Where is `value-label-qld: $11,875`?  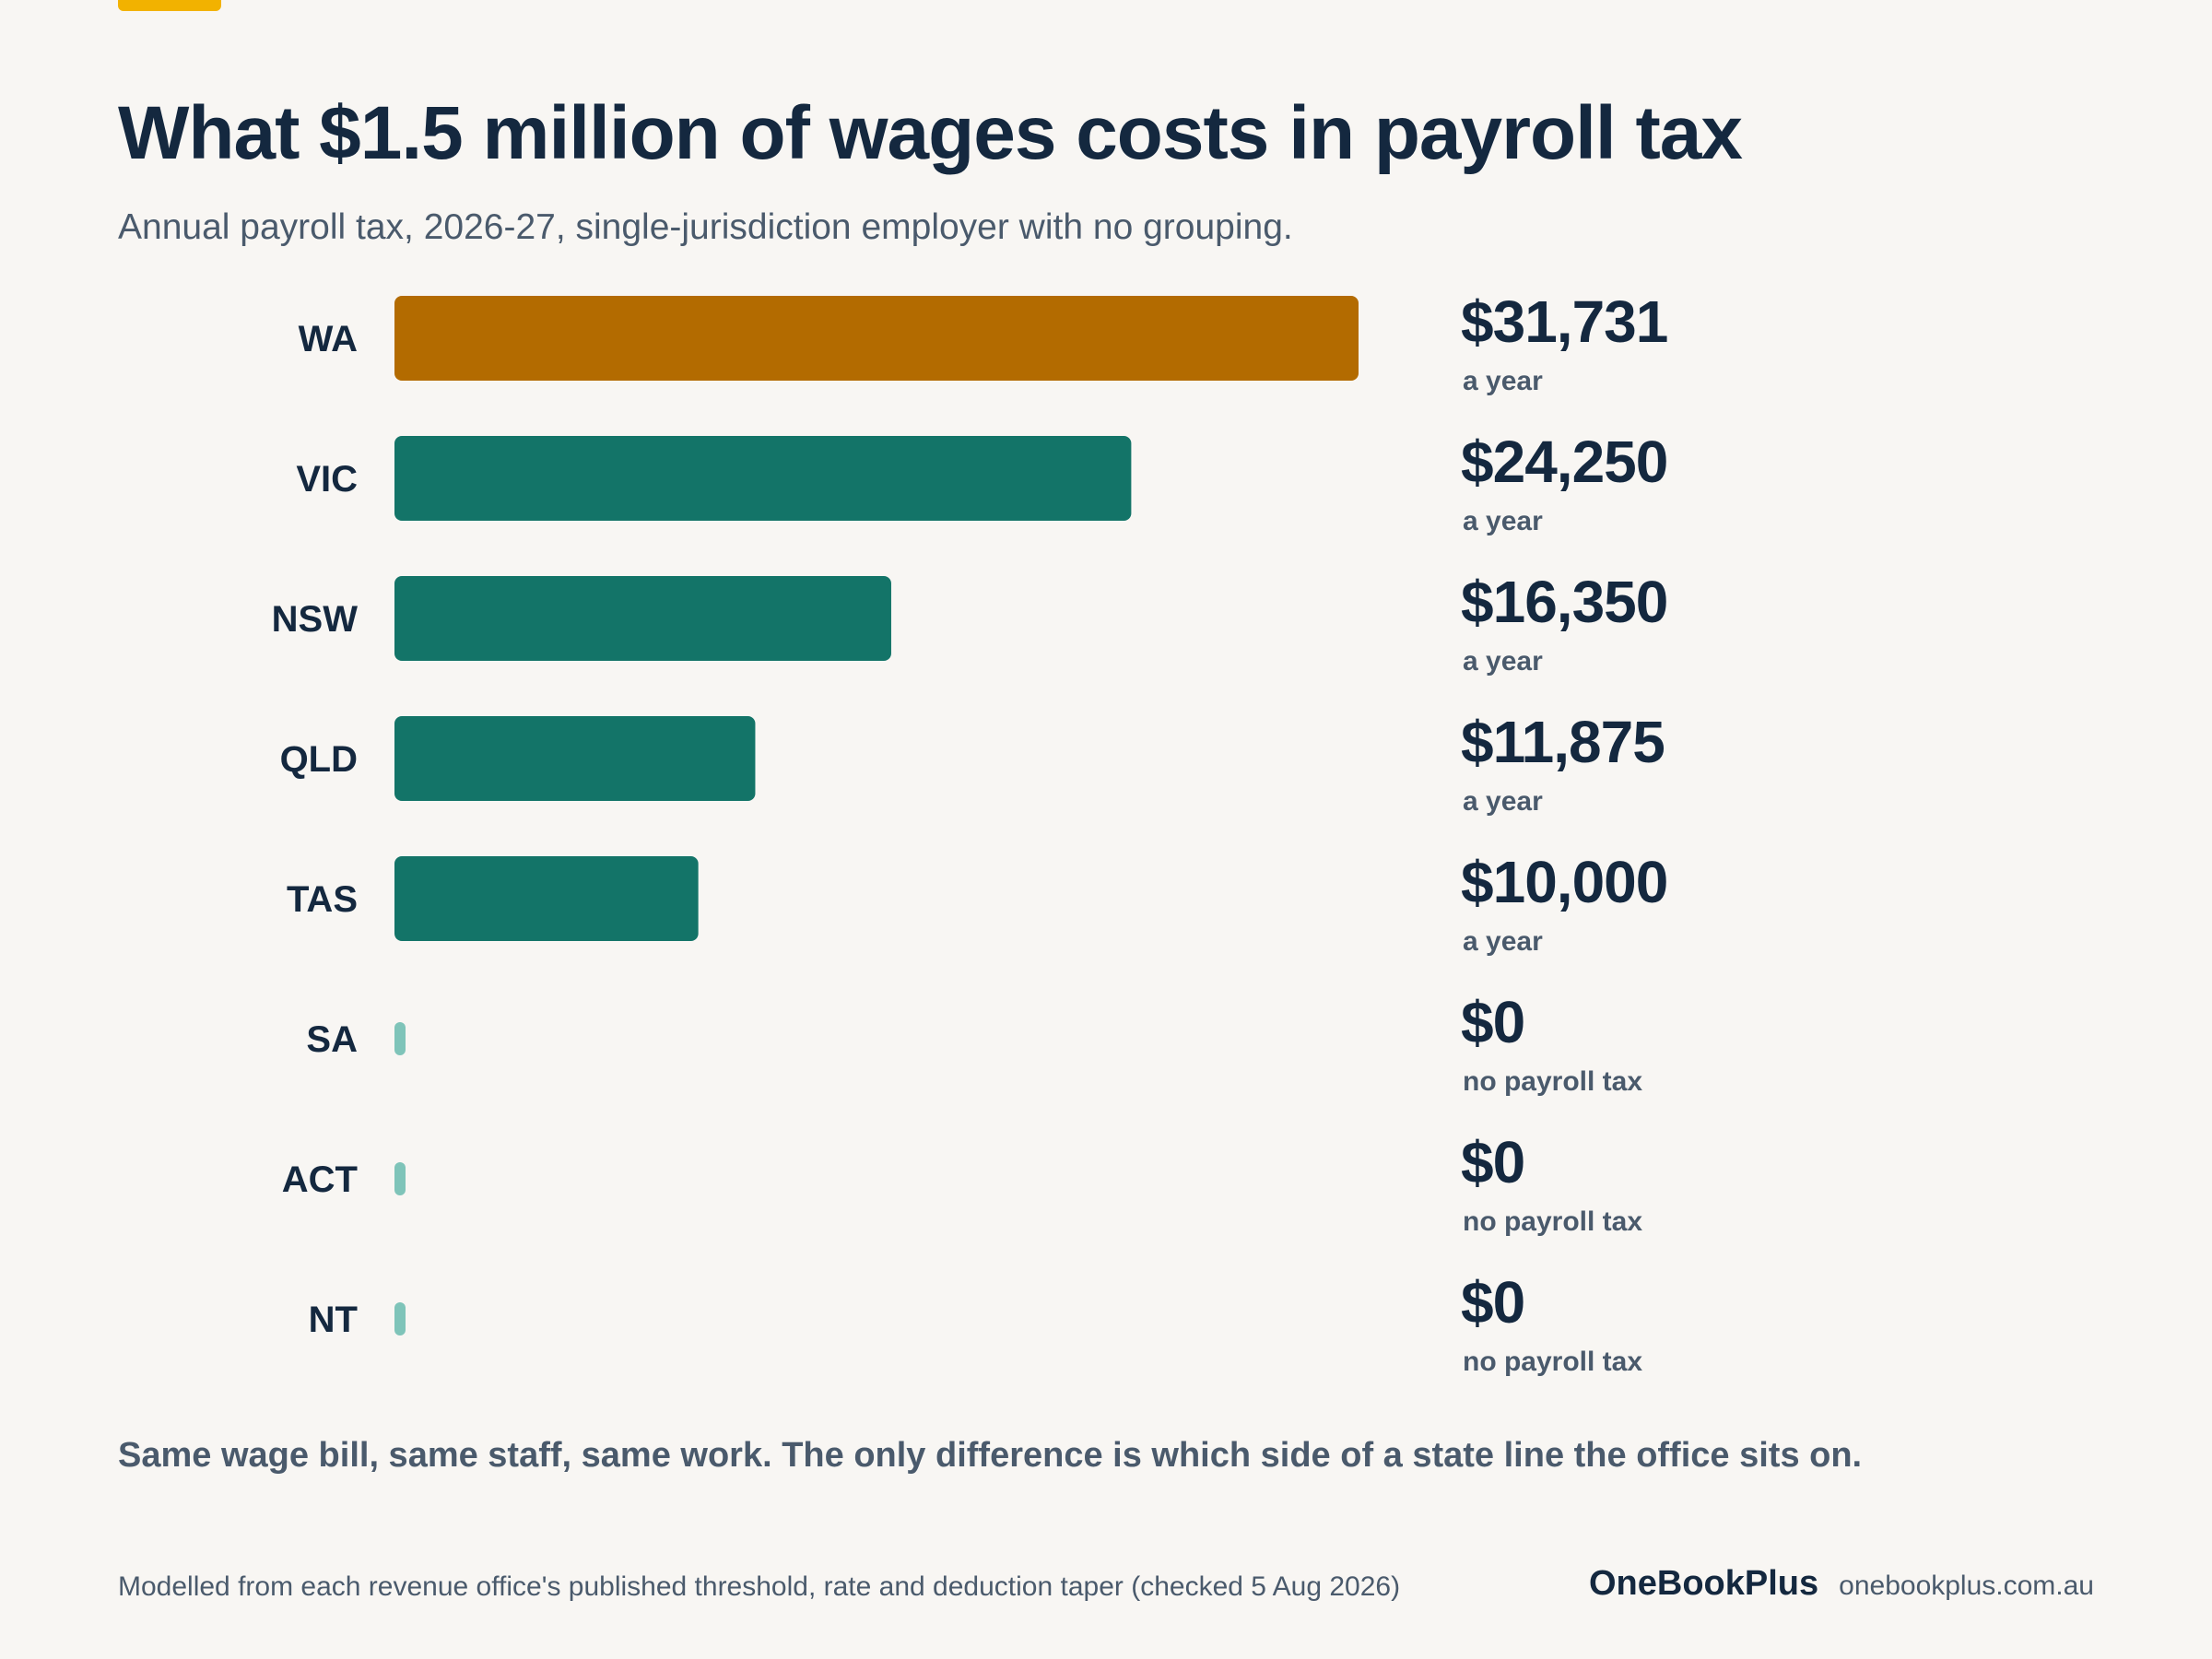 value-label-qld: $11,875 is located at coordinates (1563, 742).